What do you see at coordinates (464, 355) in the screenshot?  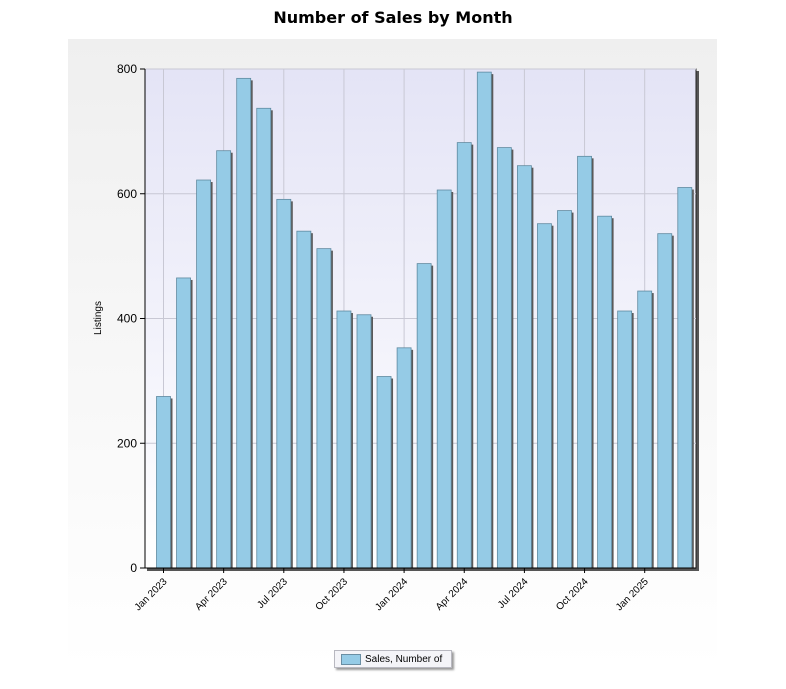 I see `bar: Apr 2024: 682` at bounding box center [464, 355].